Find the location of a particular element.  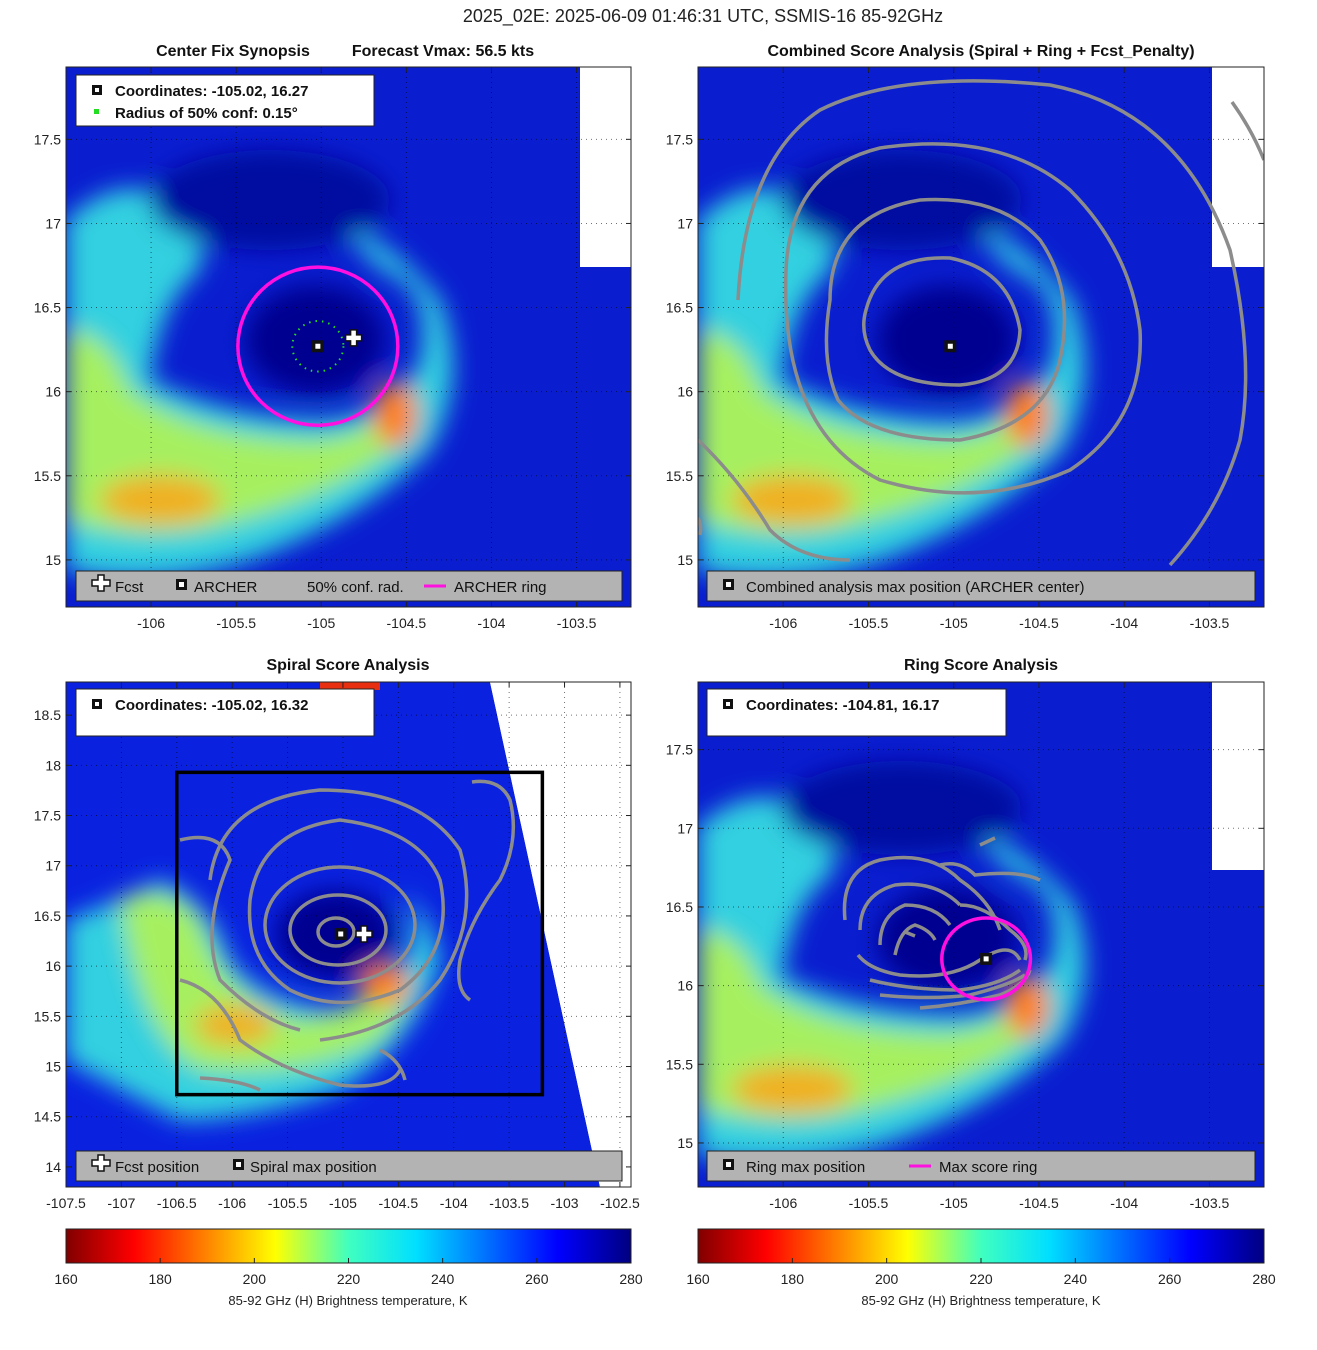

fcst-plus-icon is located at coordinates (101, 583).